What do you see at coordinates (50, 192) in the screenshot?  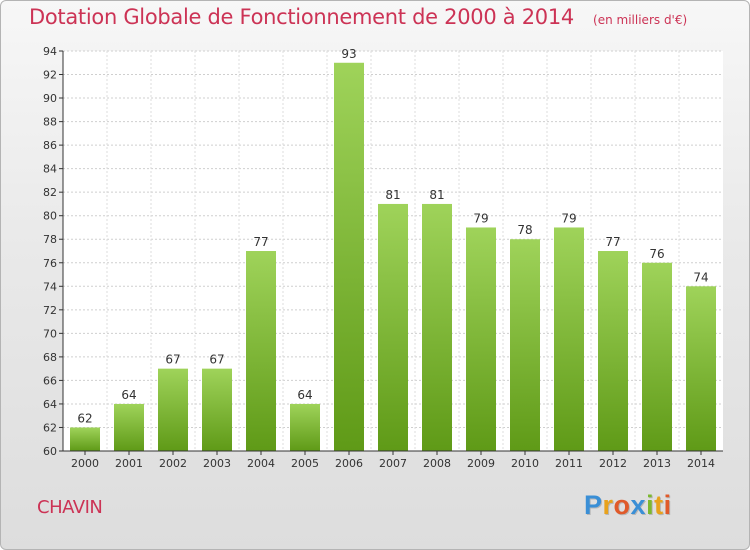 I see `y-tick-label: 82` at bounding box center [50, 192].